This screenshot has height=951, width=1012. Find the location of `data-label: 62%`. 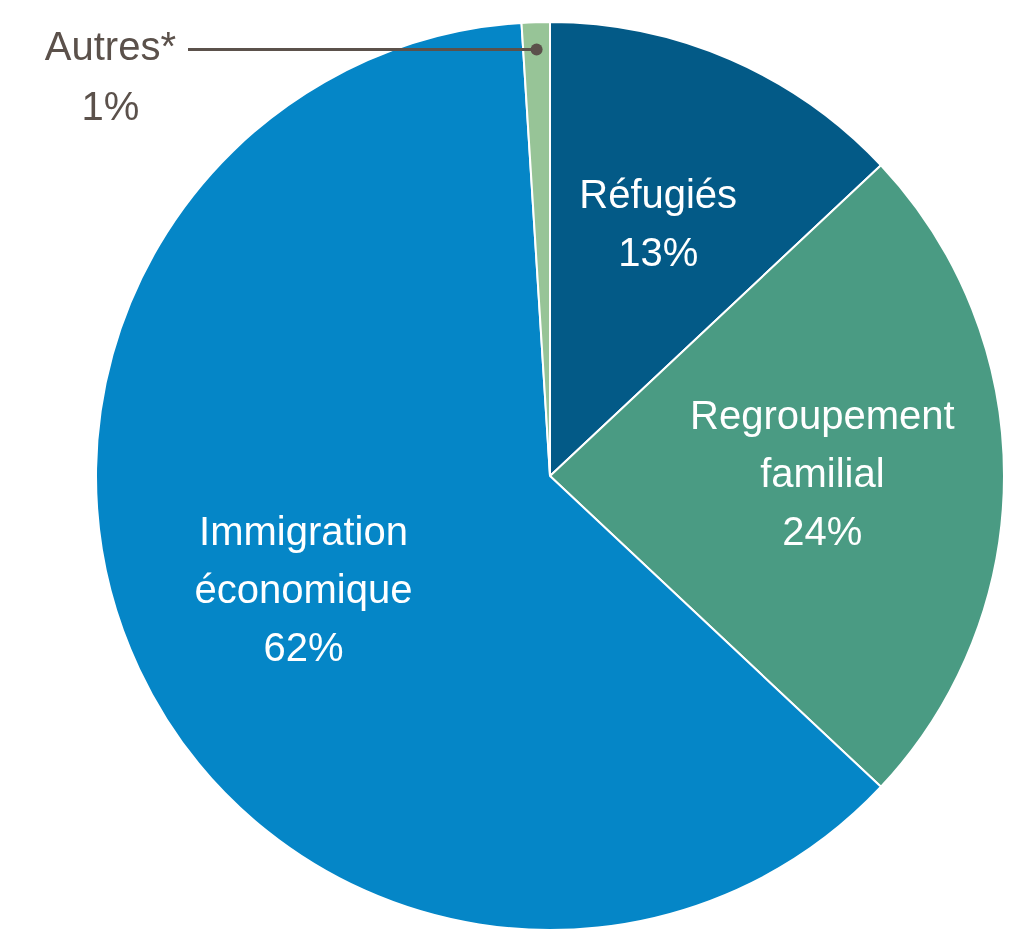

data-label: 62% is located at coordinates (303, 647).